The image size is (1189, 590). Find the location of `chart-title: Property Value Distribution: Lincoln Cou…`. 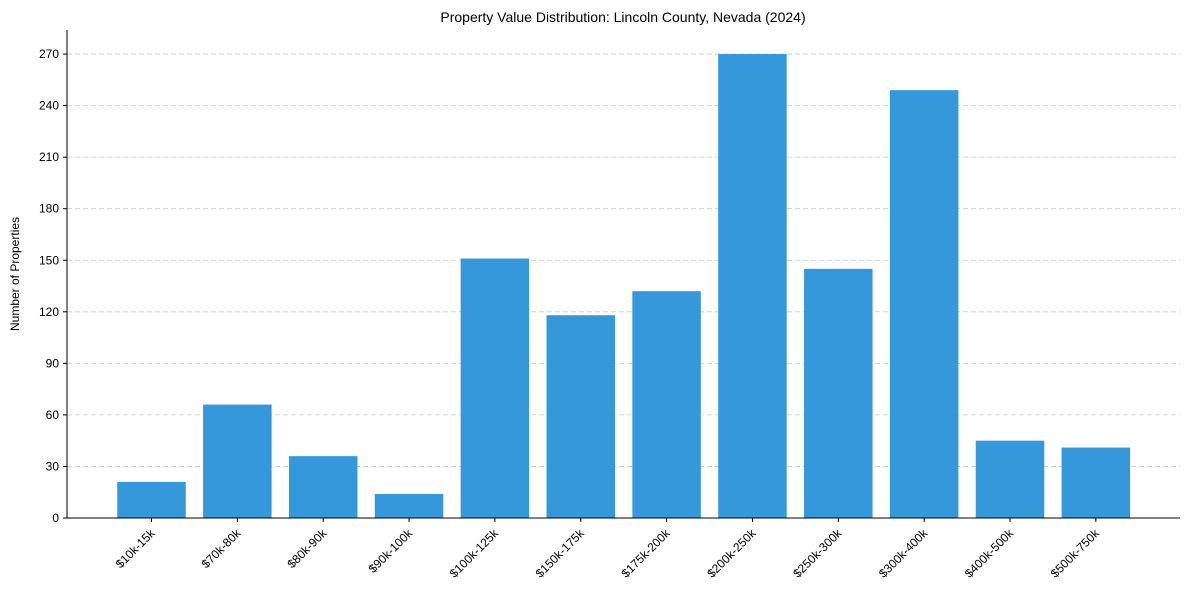

chart-title: Property Value Distribution: Lincoln Cou… is located at coordinates (622, 17).